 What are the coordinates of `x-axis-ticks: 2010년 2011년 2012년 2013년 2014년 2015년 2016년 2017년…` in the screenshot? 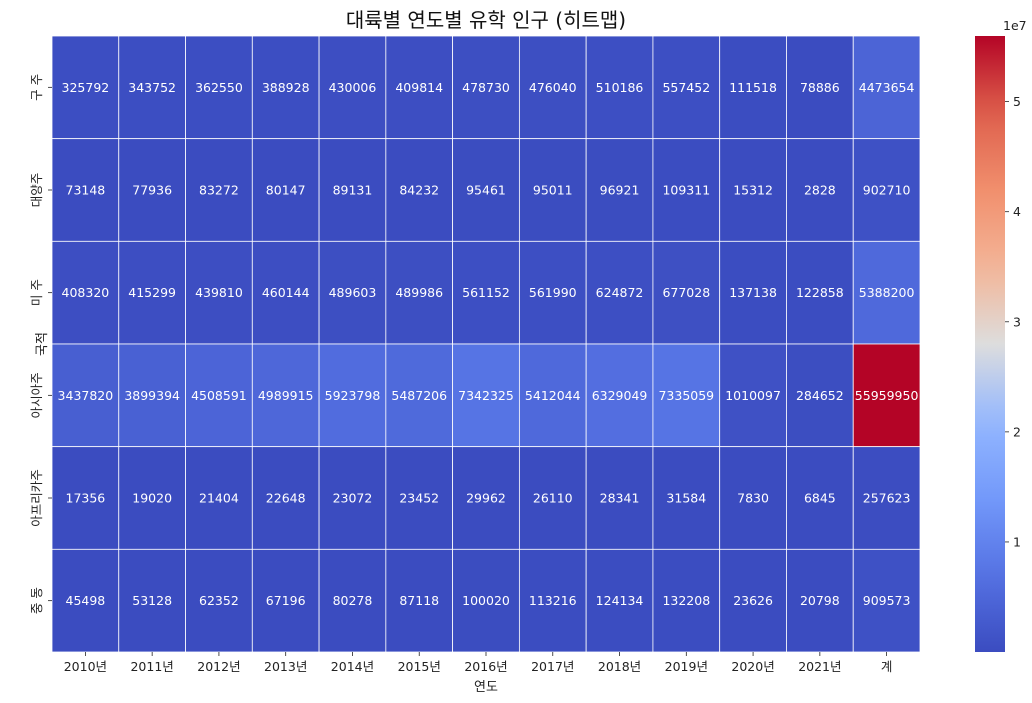 It's located at (478, 663).